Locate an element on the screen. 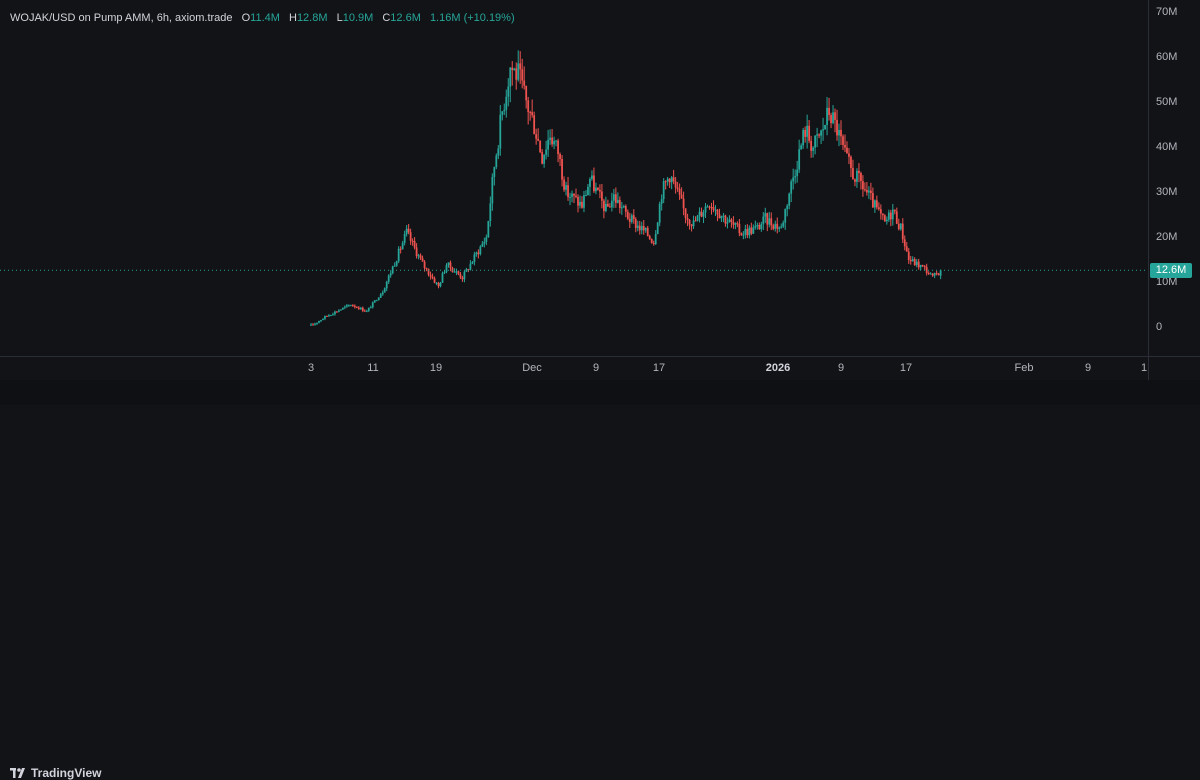 The image size is (1200, 780). high-label: H is located at coordinates (292, 18).